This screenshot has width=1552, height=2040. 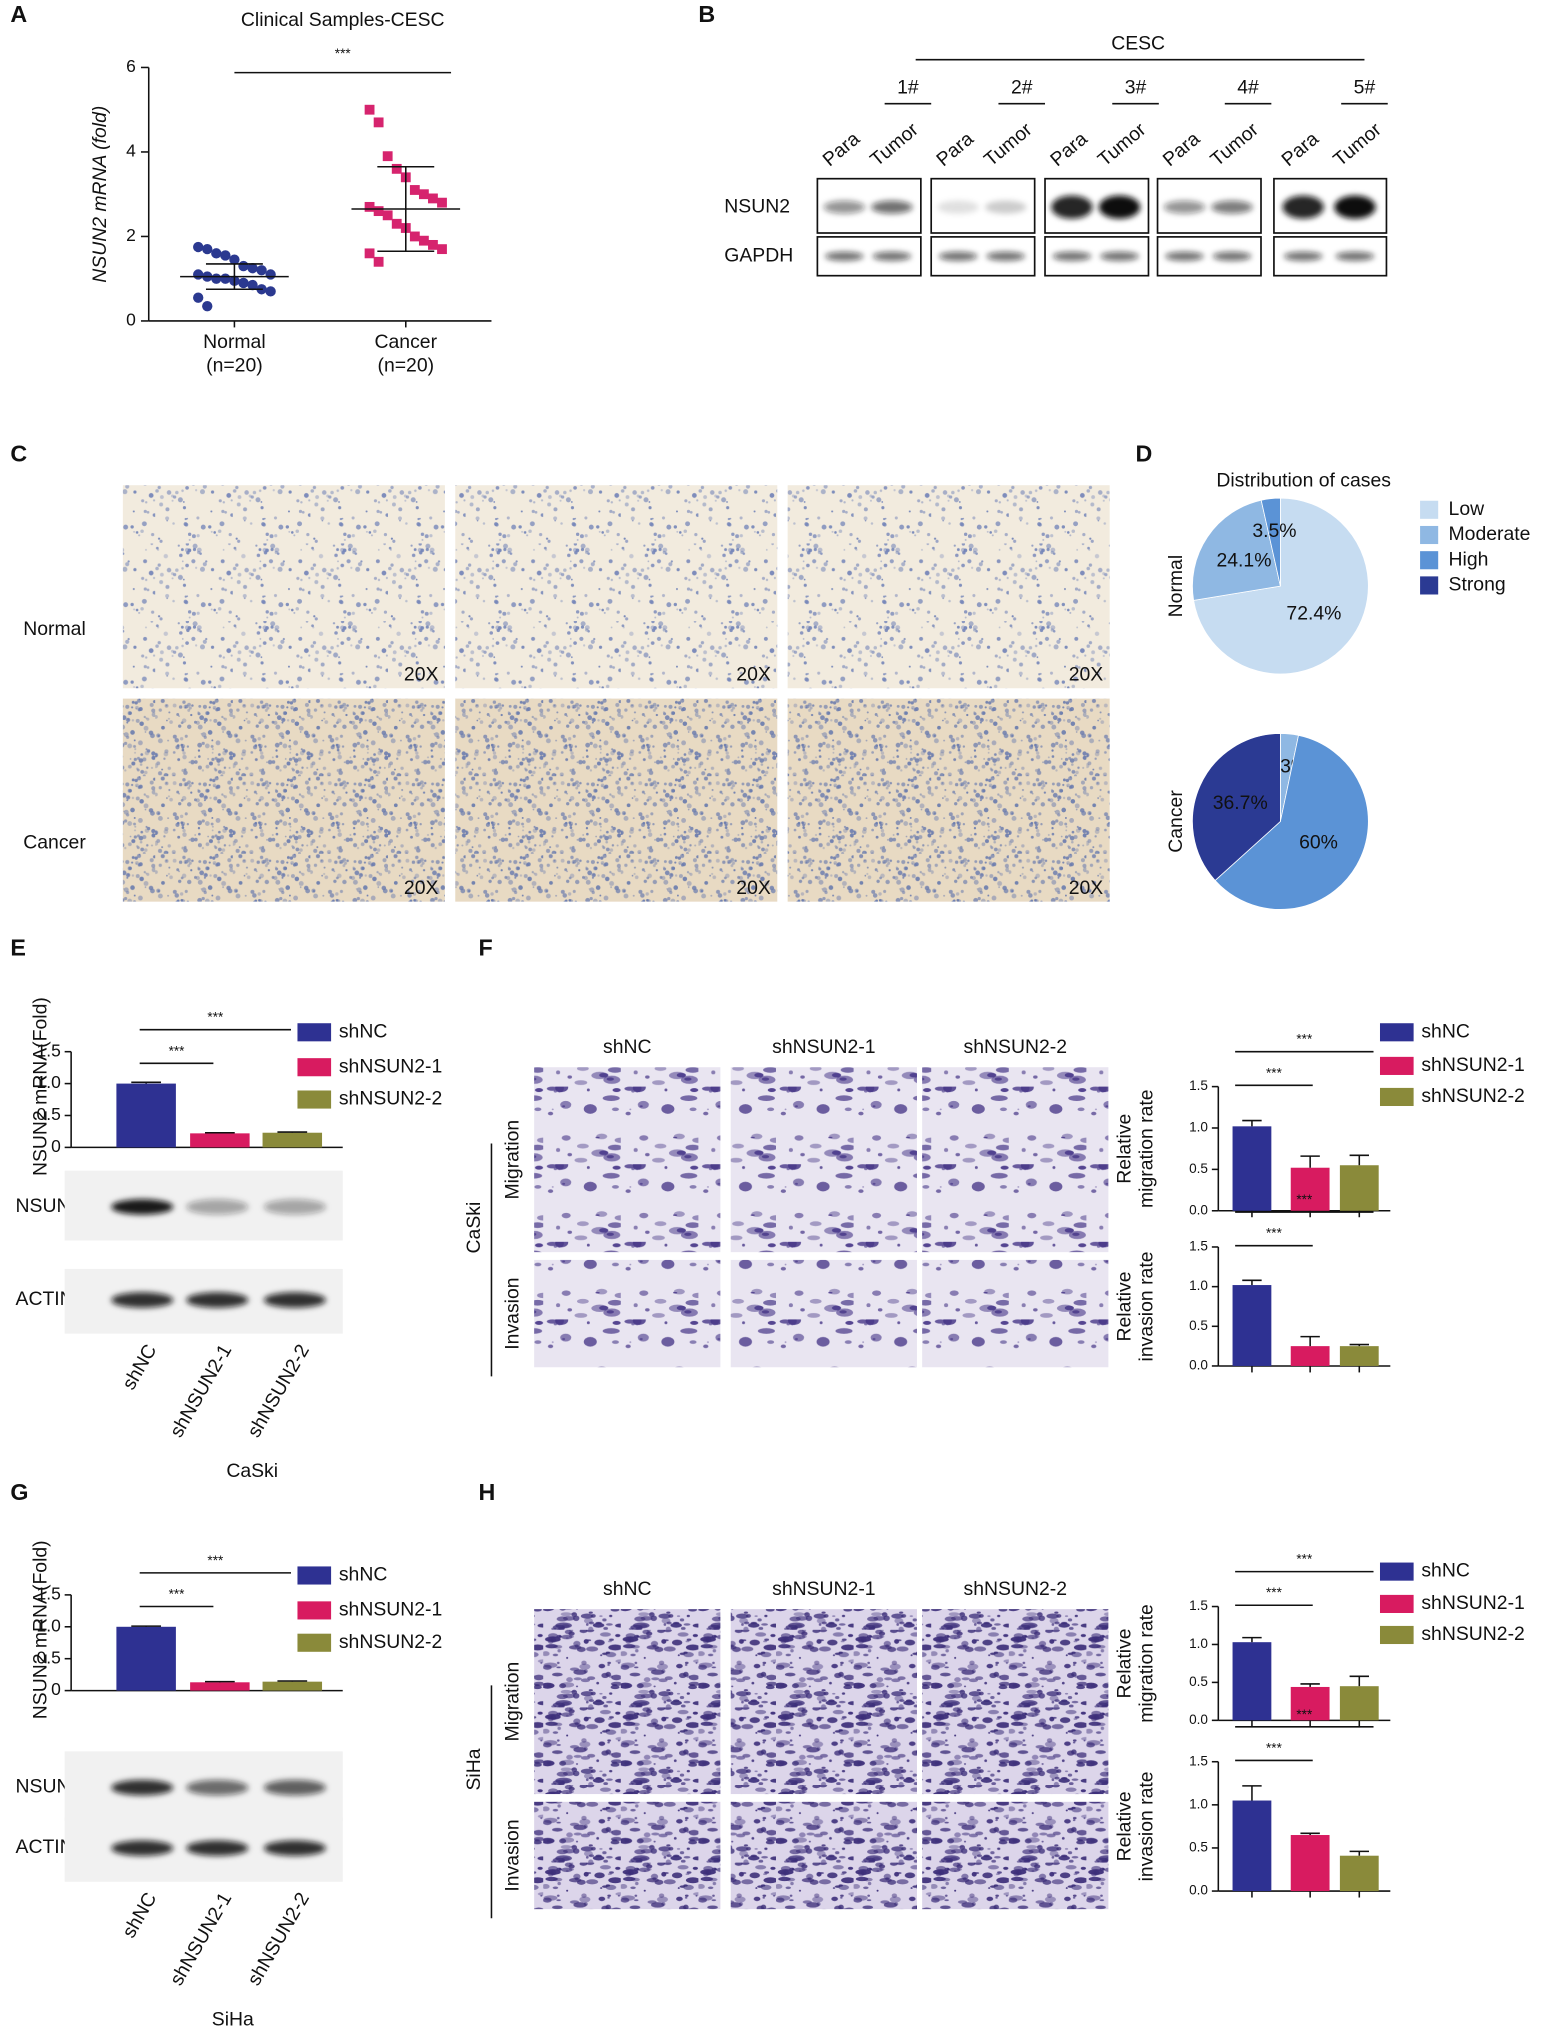 What do you see at coordinates (131, 66) in the screenshot?
I see `y-tick-label: 6` at bounding box center [131, 66].